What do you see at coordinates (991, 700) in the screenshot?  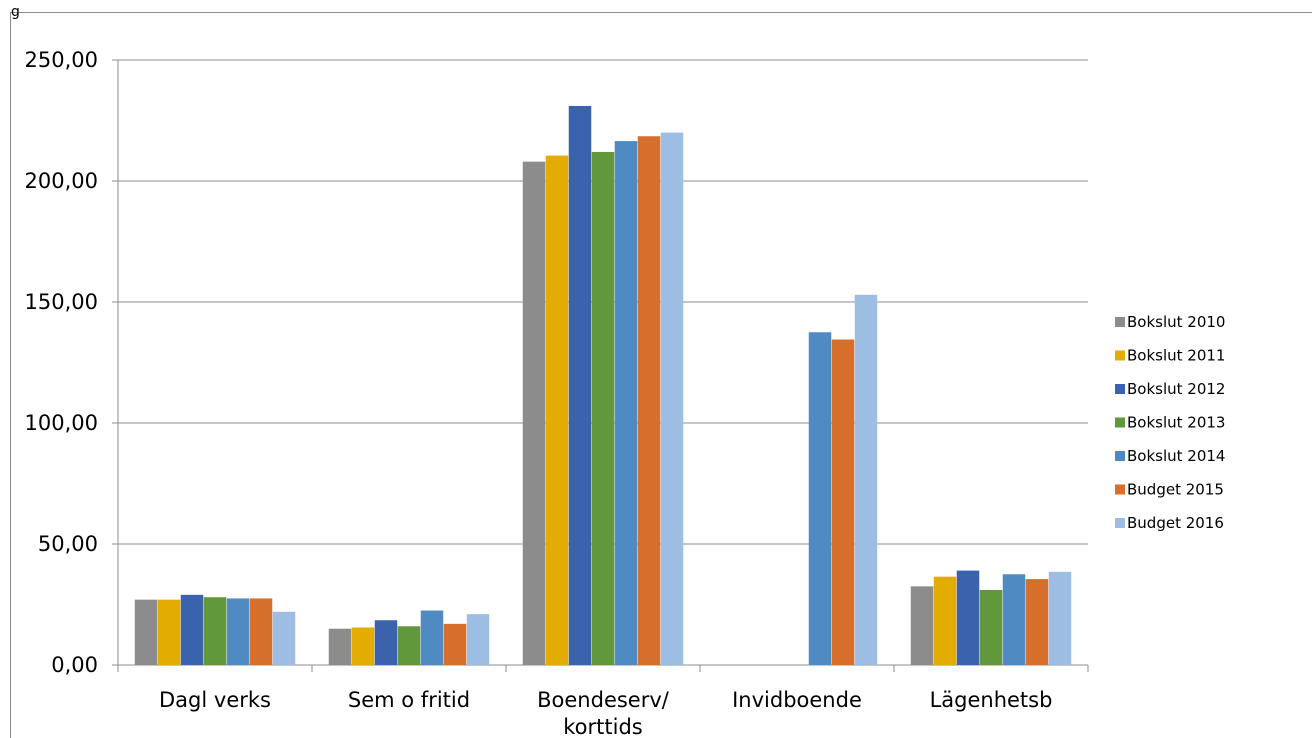 I see `x-category-label: Lägenhetsb` at bounding box center [991, 700].